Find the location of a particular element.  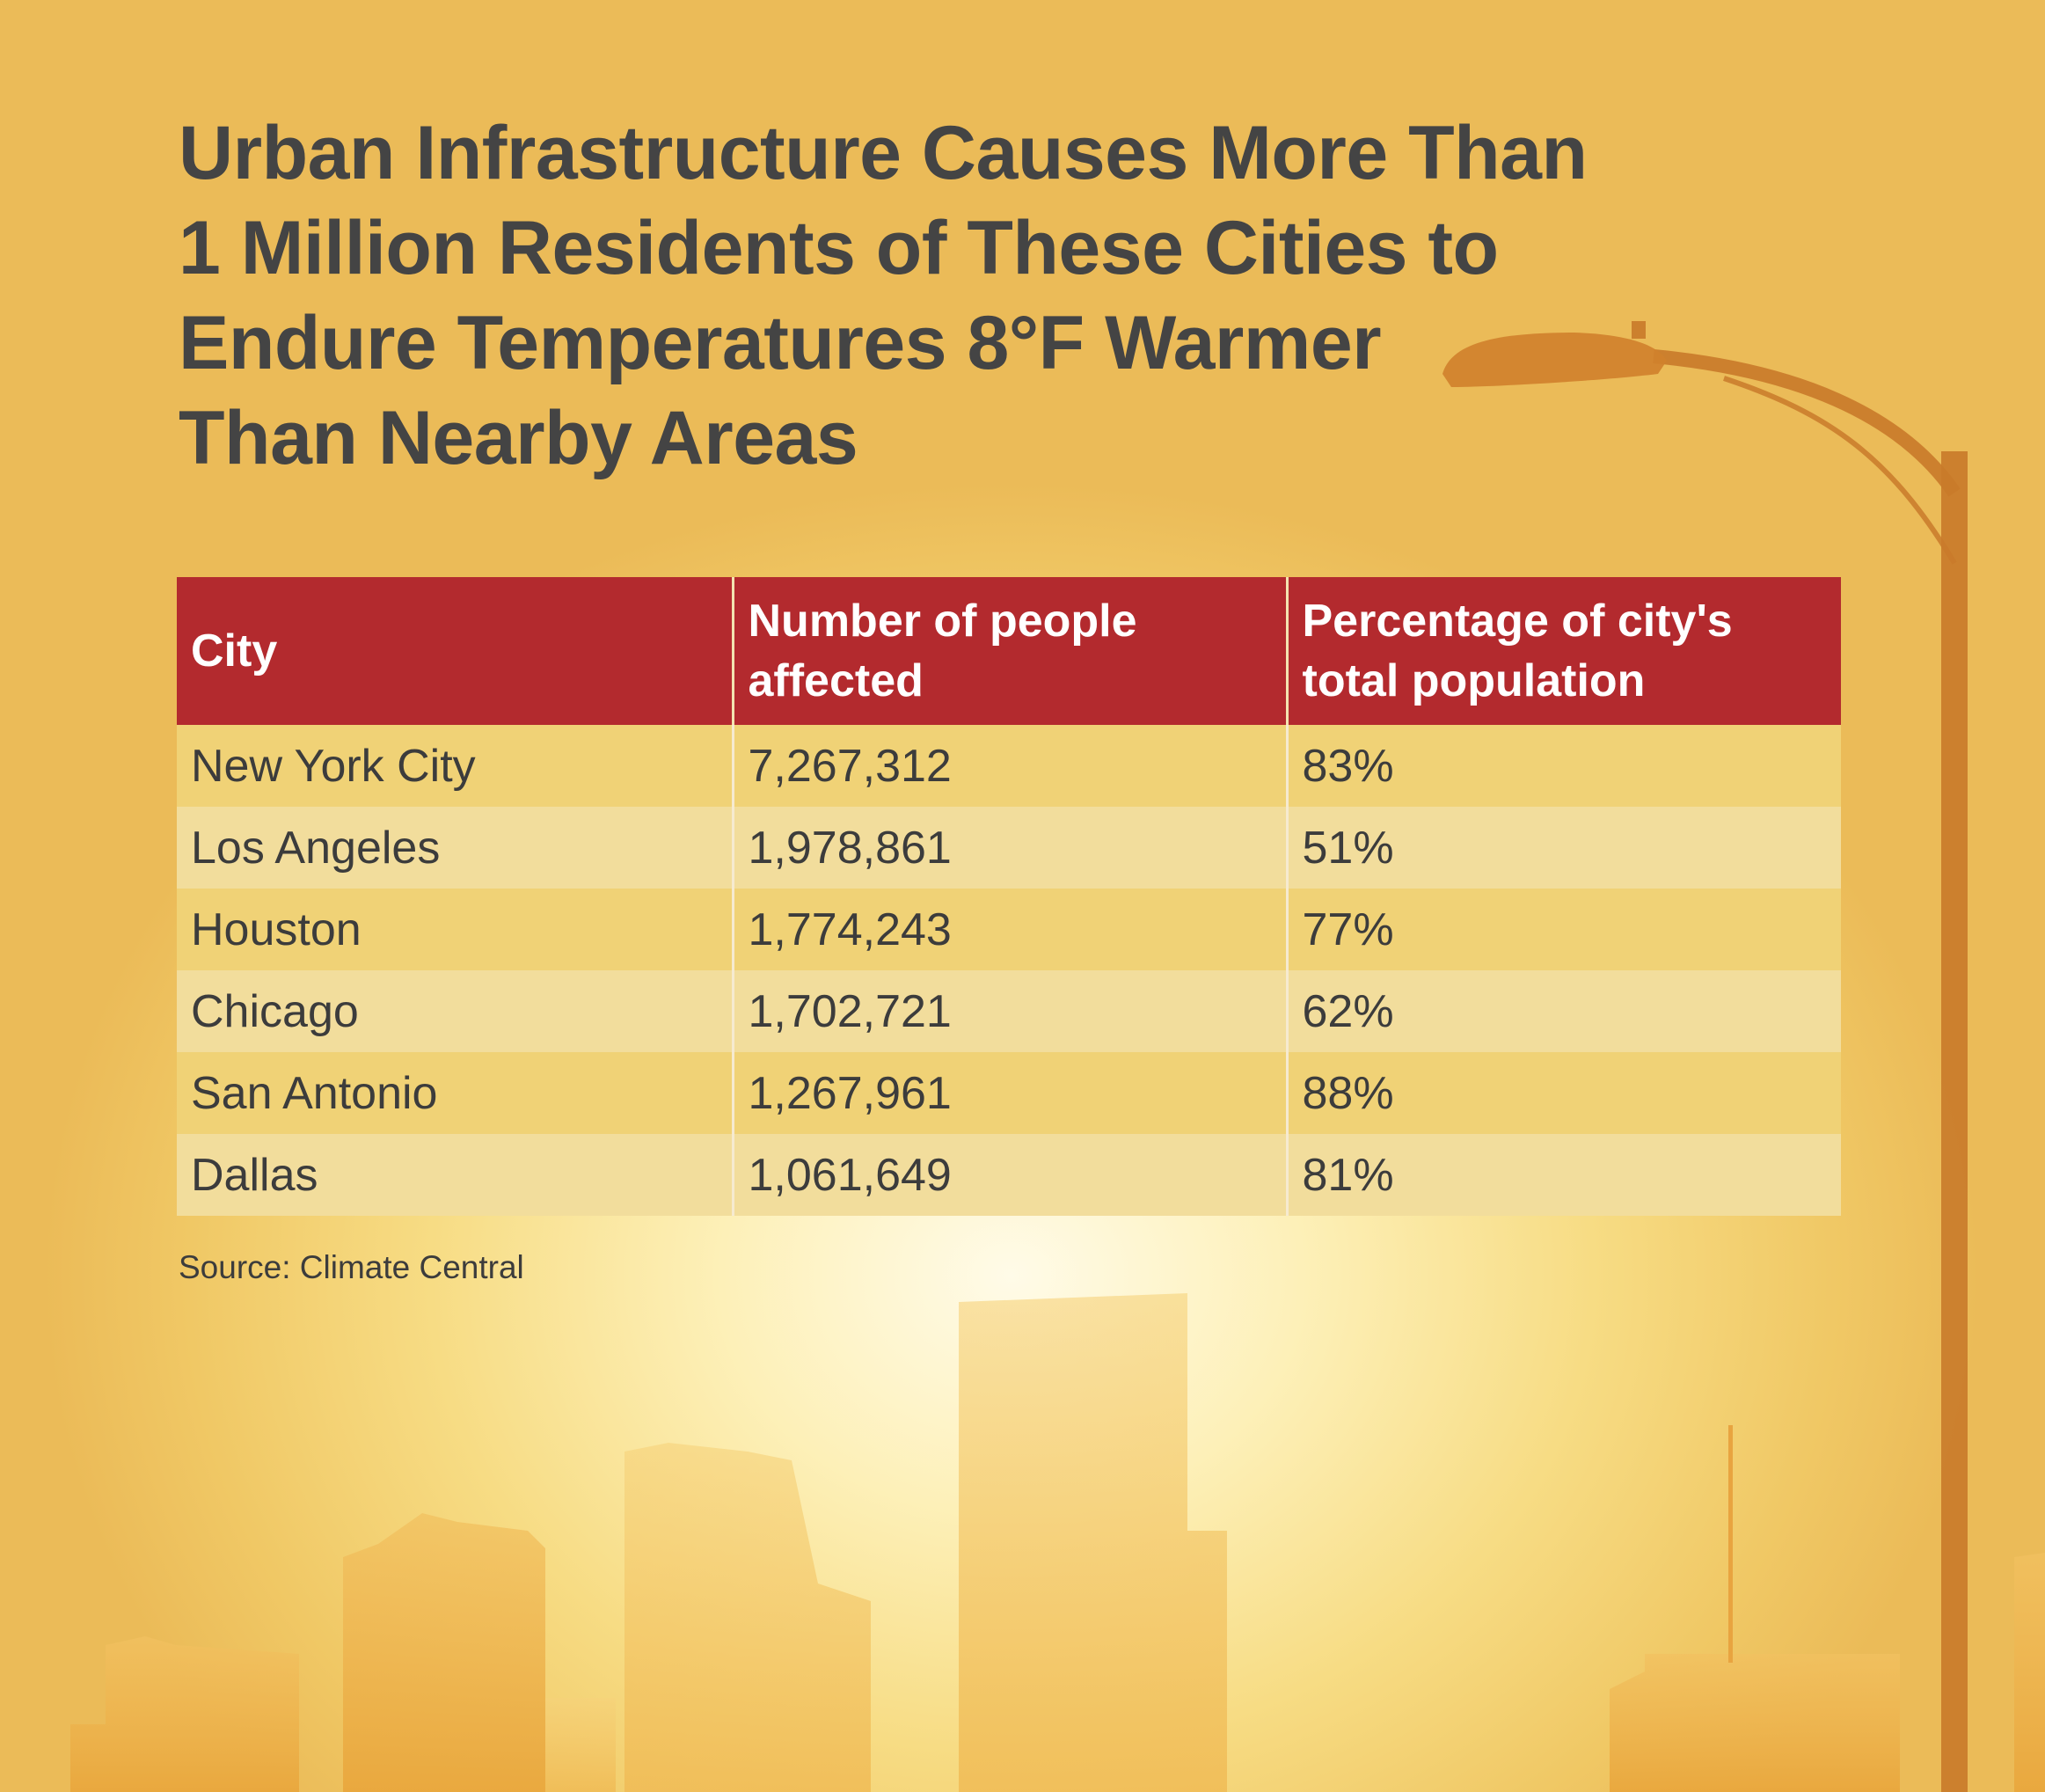

percent-cell: 88% is located at coordinates (1564, 1093).